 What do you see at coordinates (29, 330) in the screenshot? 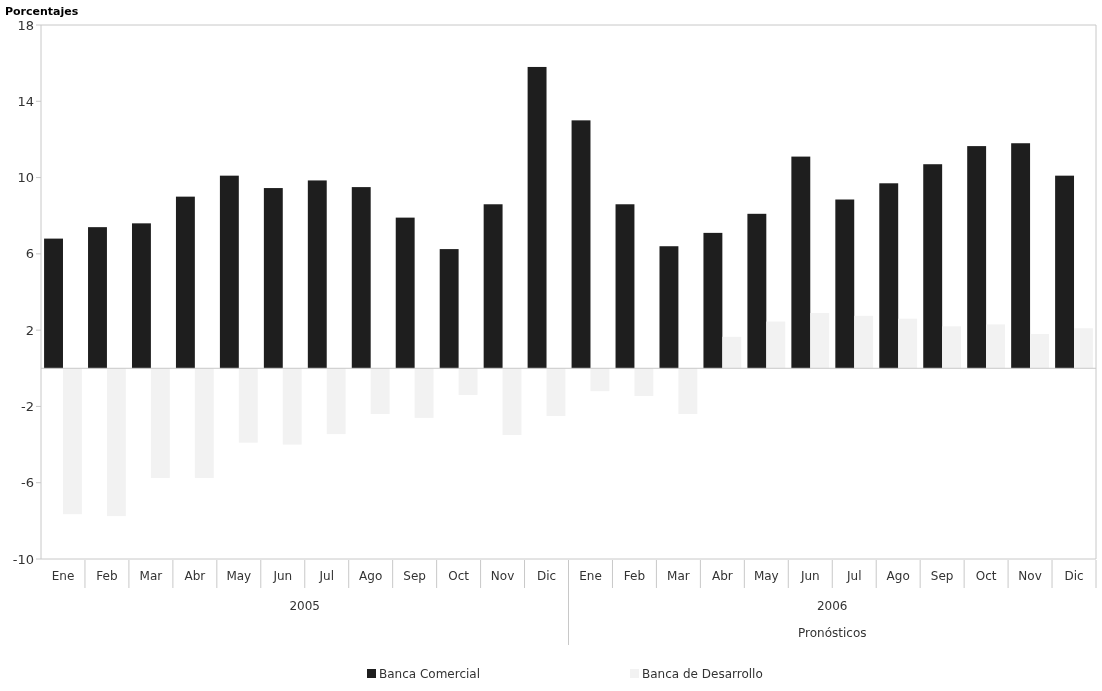
I see `y-tick-label: 2` at bounding box center [29, 330].